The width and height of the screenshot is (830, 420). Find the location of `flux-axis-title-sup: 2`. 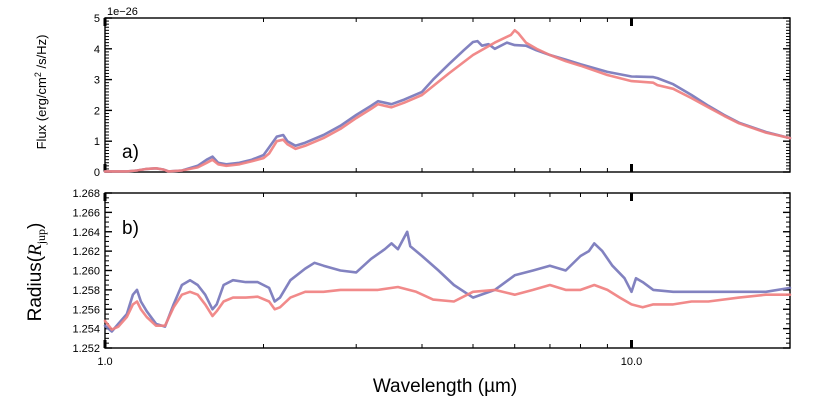

flux-axis-title-sup: 2 is located at coordinates (38, 74).